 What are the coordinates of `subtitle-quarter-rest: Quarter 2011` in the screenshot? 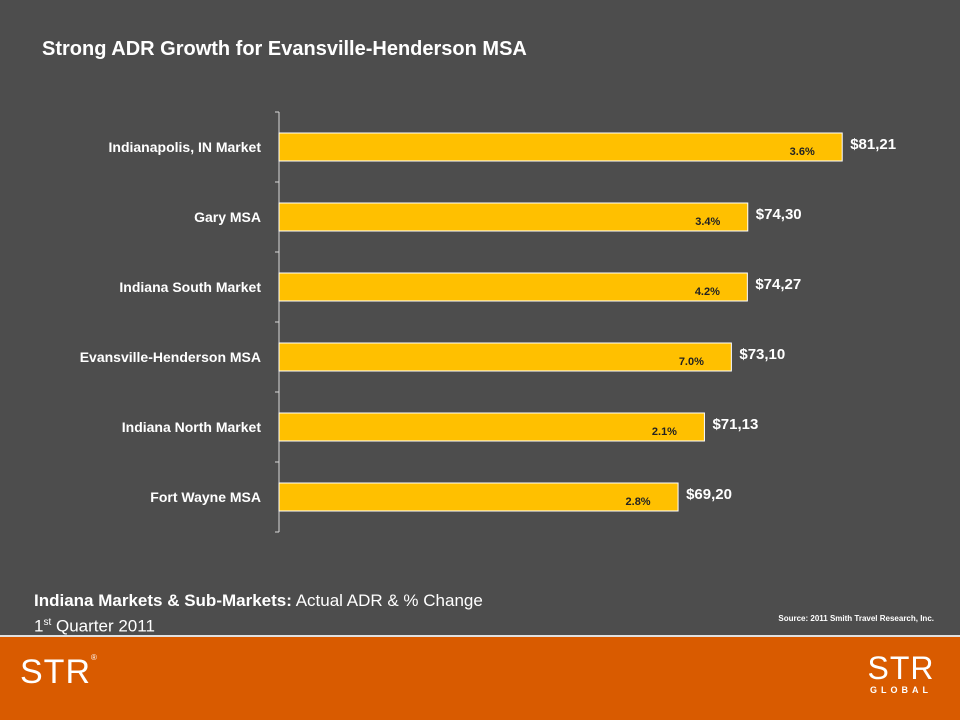 It's located at (105, 626).